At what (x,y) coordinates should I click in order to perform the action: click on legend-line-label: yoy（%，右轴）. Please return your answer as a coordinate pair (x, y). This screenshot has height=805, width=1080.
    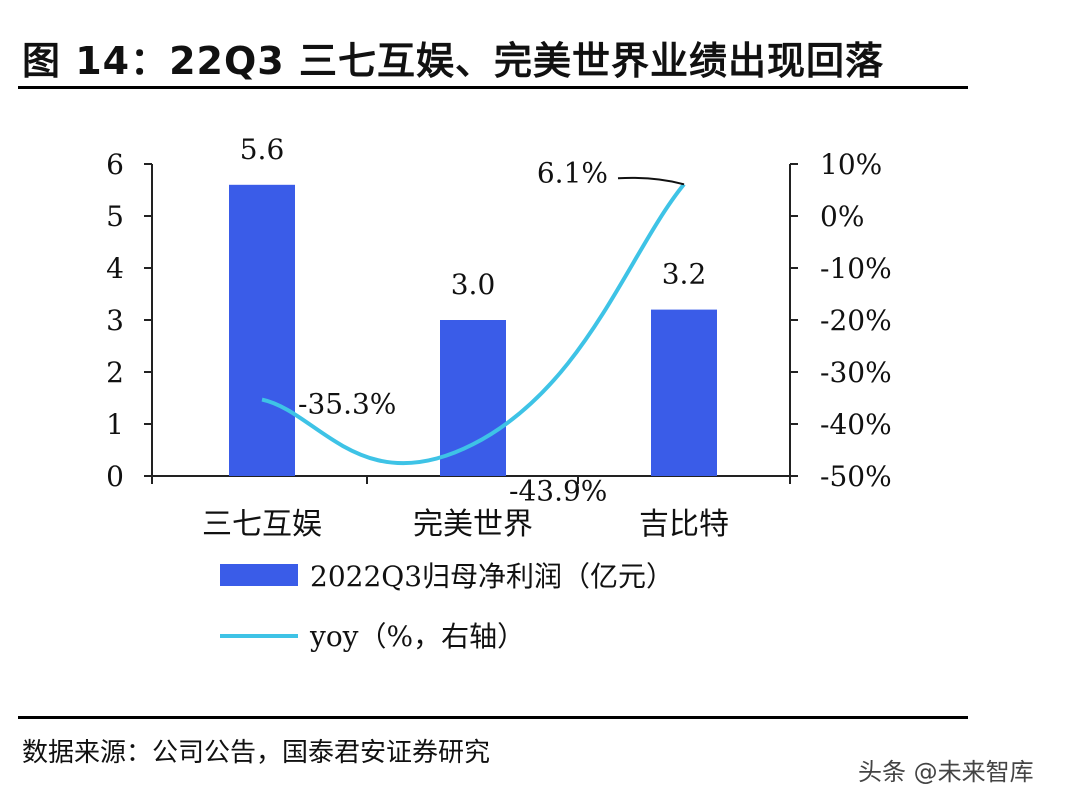
    Looking at the image, I should click on (417, 636).